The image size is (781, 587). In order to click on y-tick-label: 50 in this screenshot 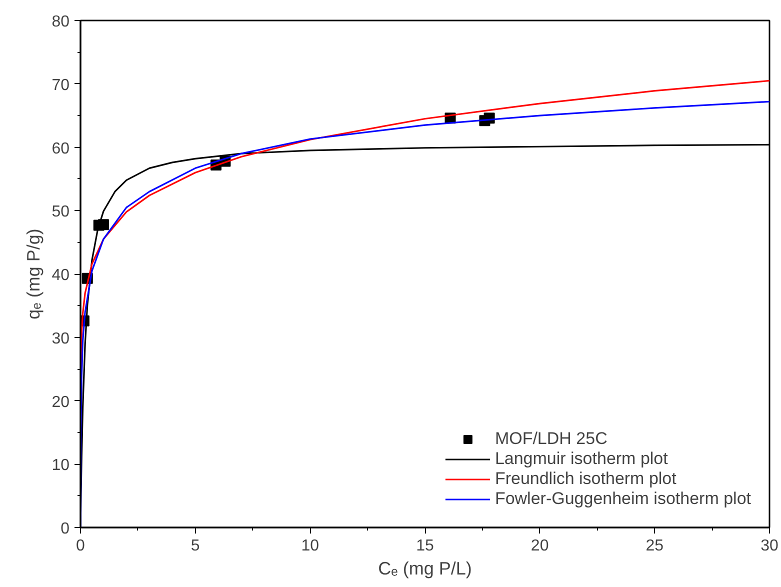, I will do `click(61, 212)`.